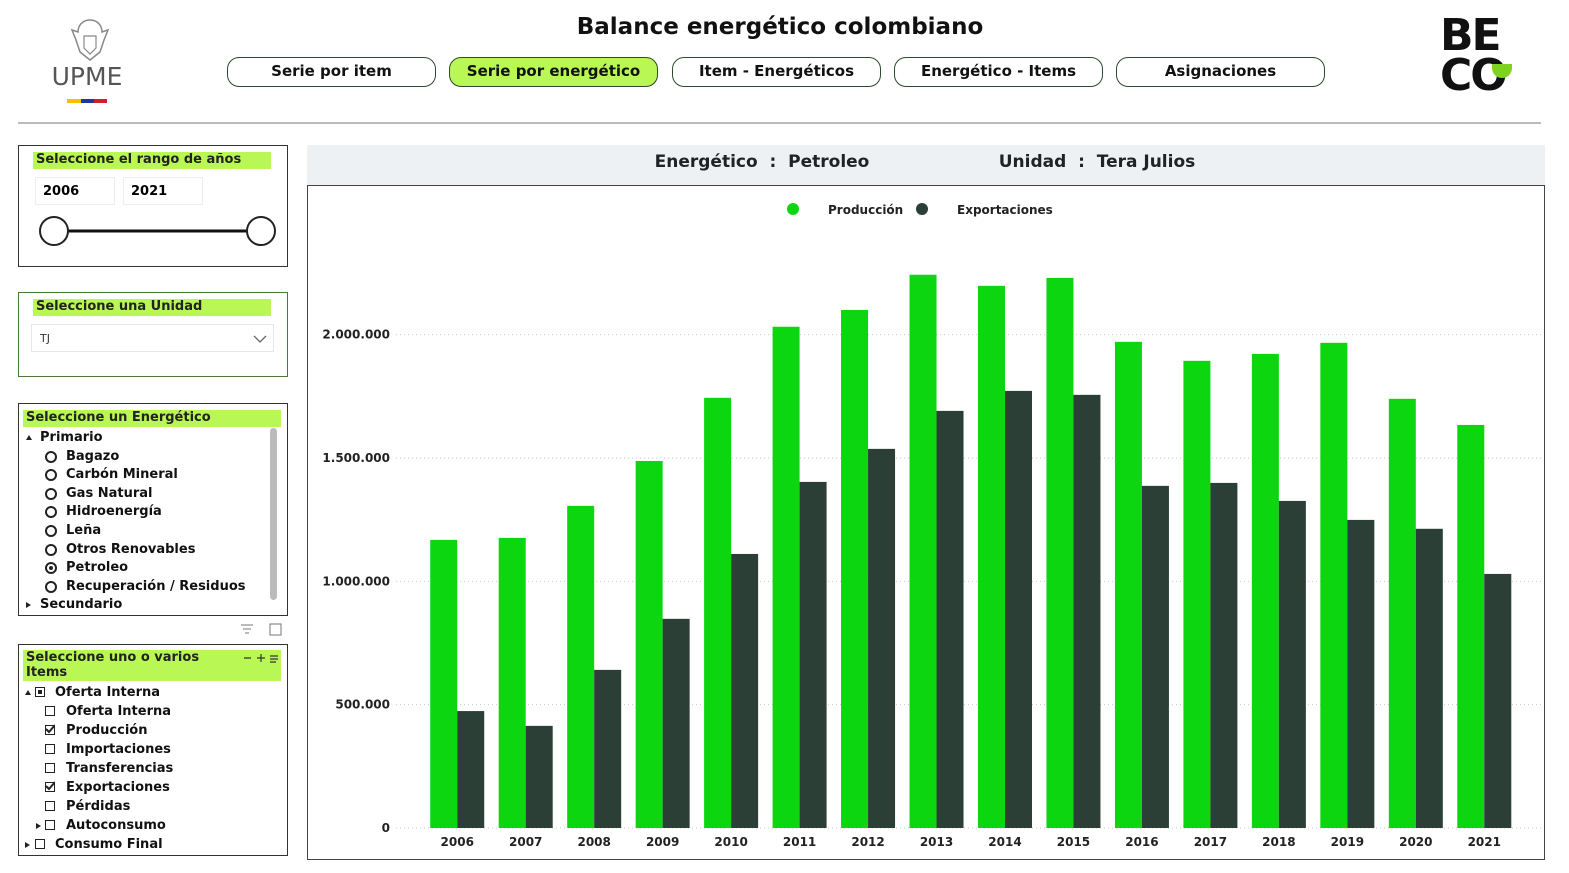 This screenshot has width=1569, height=873. What do you see at coordinates (74, 101) in the screenshot?
I see `flag-yellow` at bounding box center [74, 101].